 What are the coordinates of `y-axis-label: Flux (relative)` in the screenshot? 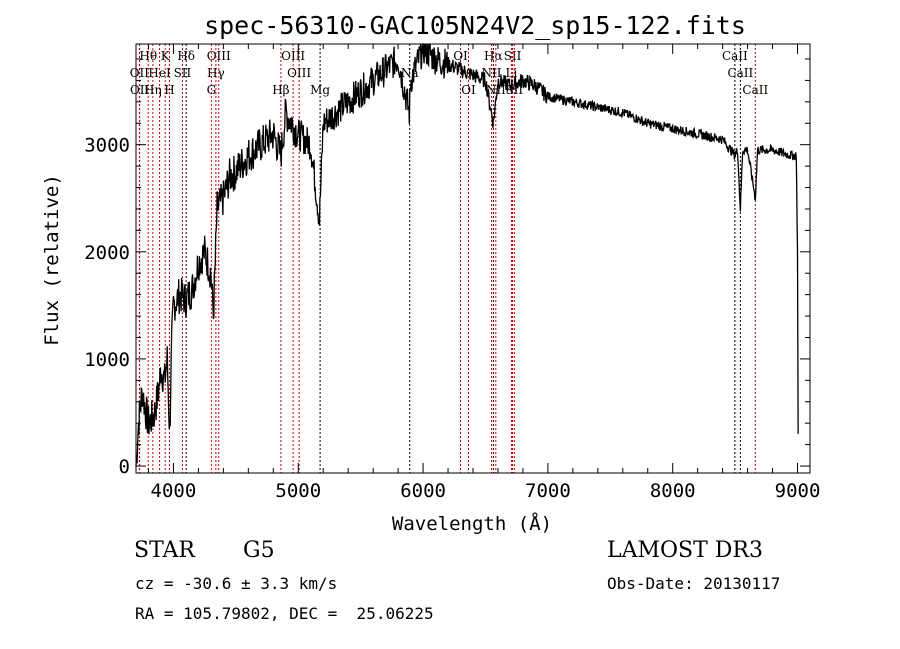 It's located at (52, 260).